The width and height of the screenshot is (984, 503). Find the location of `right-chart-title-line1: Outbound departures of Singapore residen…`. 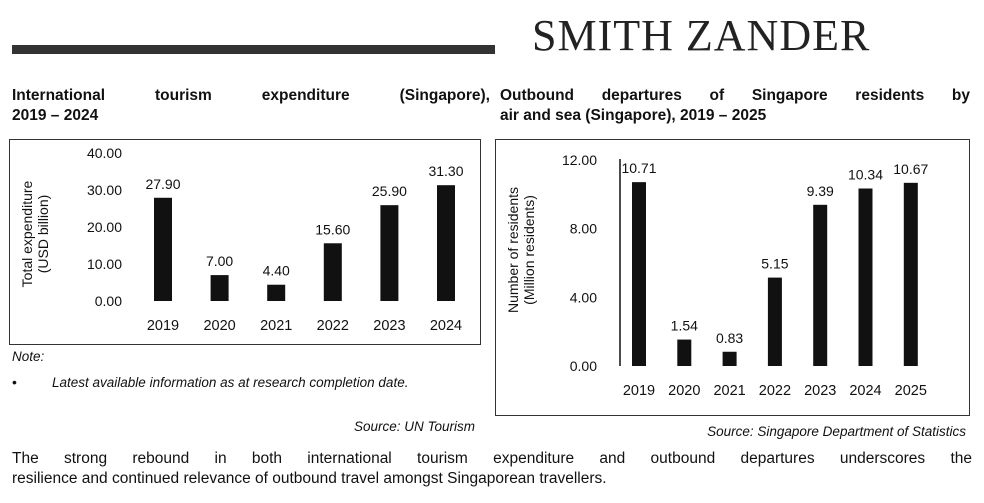

right-chart-title-line1: Outbound departures of Singapore residen… is located at coordinates (735, 95).